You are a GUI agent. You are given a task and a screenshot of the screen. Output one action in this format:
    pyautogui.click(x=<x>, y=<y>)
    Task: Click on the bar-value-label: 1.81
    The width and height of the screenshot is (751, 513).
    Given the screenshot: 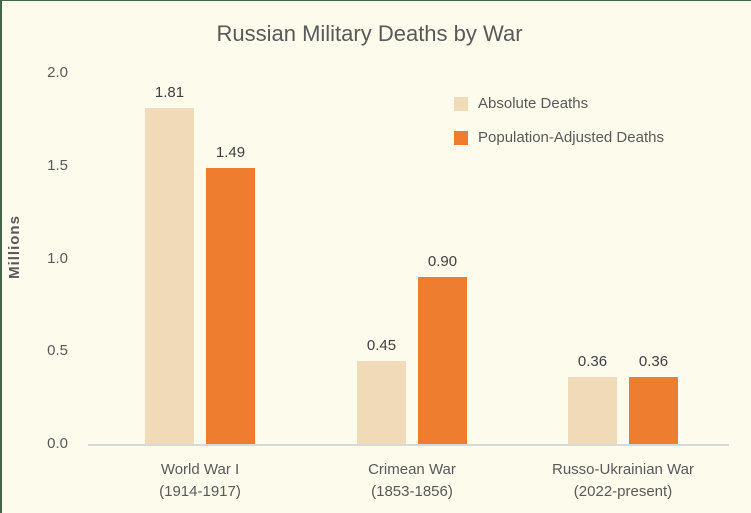 What is the action you would take?
    pyautogui.click(x=169, y=93)
    